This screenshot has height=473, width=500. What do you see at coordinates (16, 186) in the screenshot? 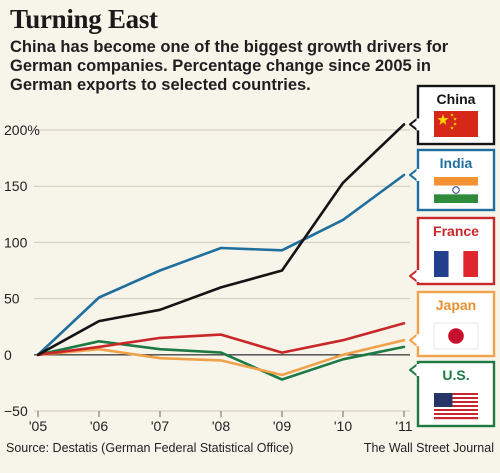
I see `y-tick-label: 150` at bounding box center [16, 186].